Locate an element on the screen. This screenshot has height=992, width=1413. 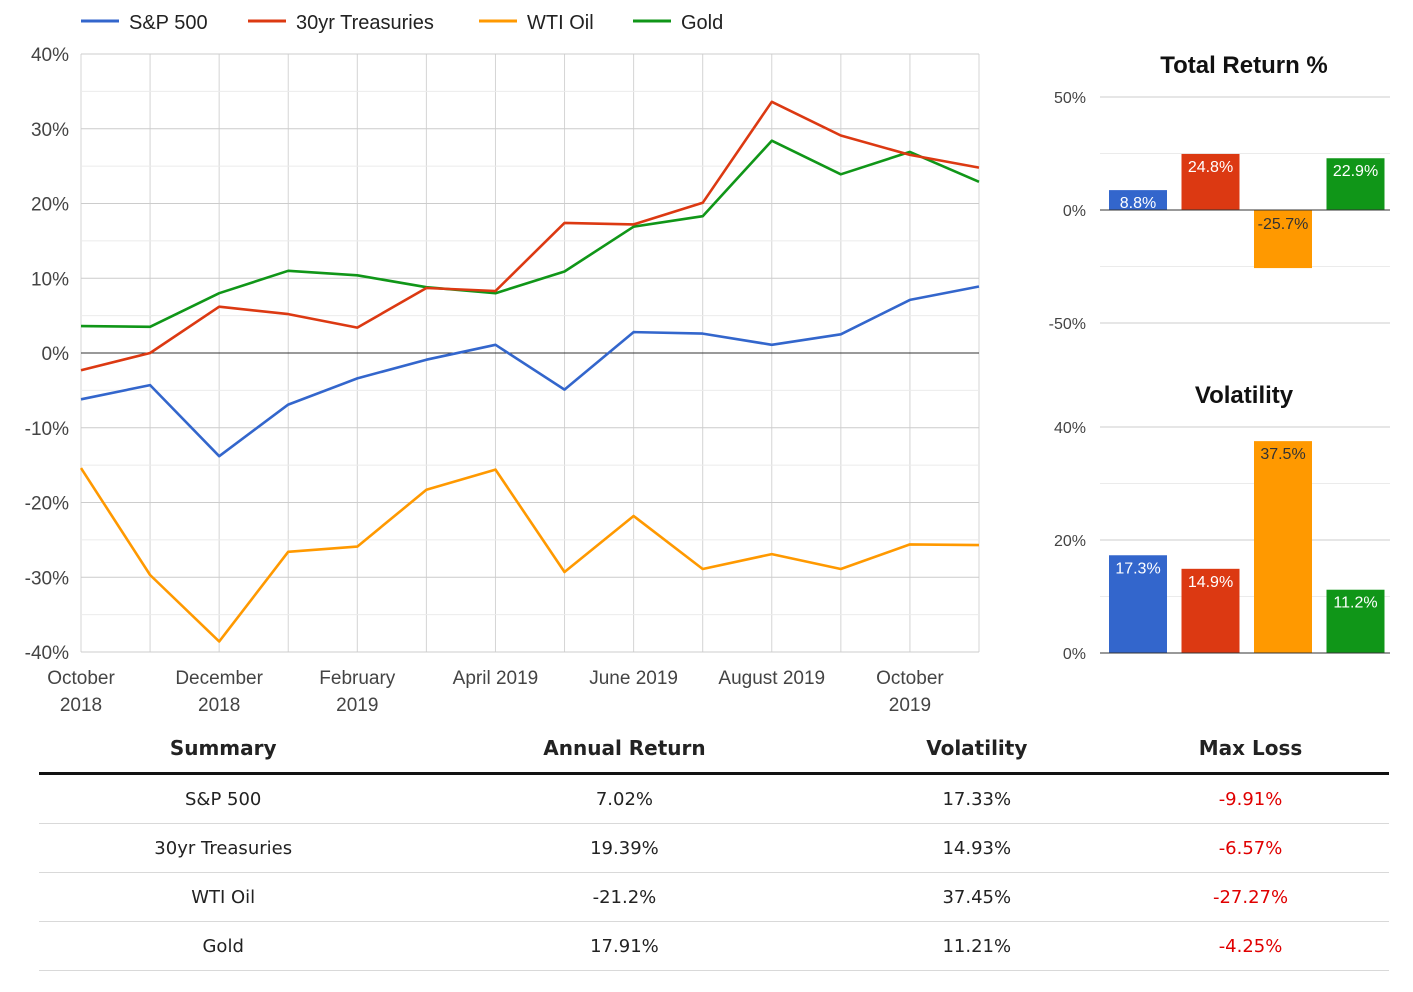
y-tick-label: -20% is located at coordinates (47, 504).